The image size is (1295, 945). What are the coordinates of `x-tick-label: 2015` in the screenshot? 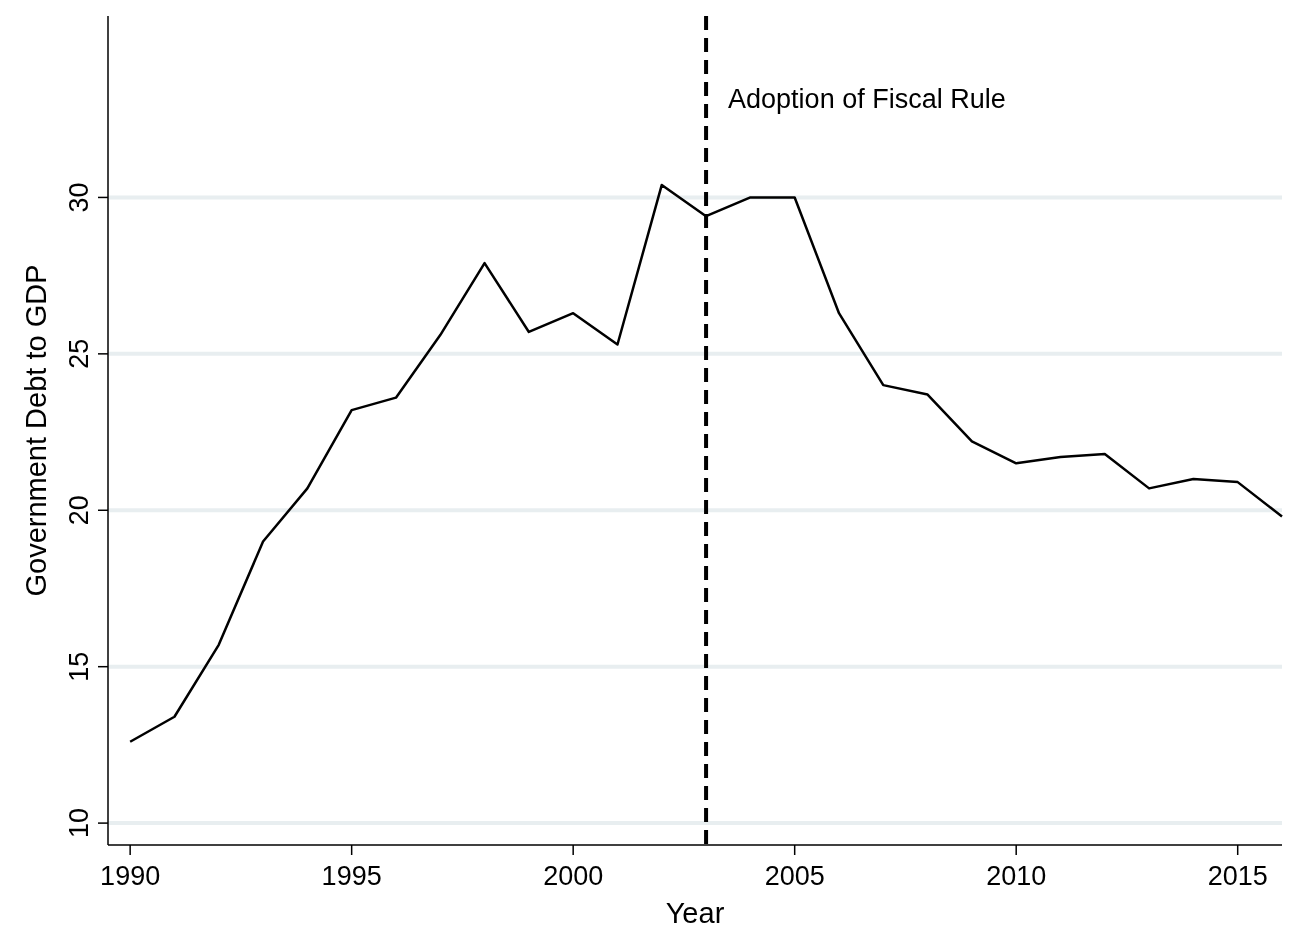 It's located at (1237, 876).